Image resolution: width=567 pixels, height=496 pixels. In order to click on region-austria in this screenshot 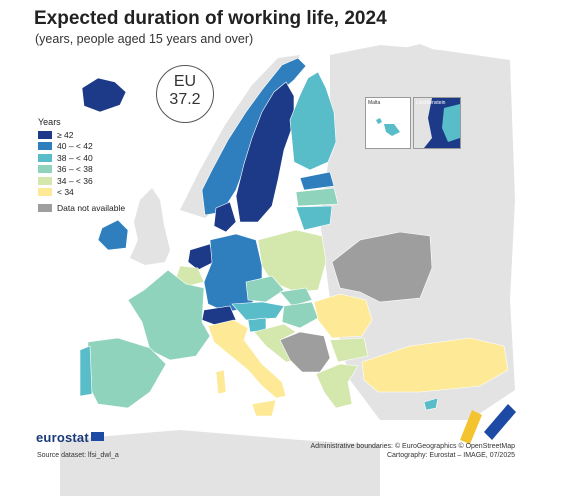, I will do `click(258, 311)`.